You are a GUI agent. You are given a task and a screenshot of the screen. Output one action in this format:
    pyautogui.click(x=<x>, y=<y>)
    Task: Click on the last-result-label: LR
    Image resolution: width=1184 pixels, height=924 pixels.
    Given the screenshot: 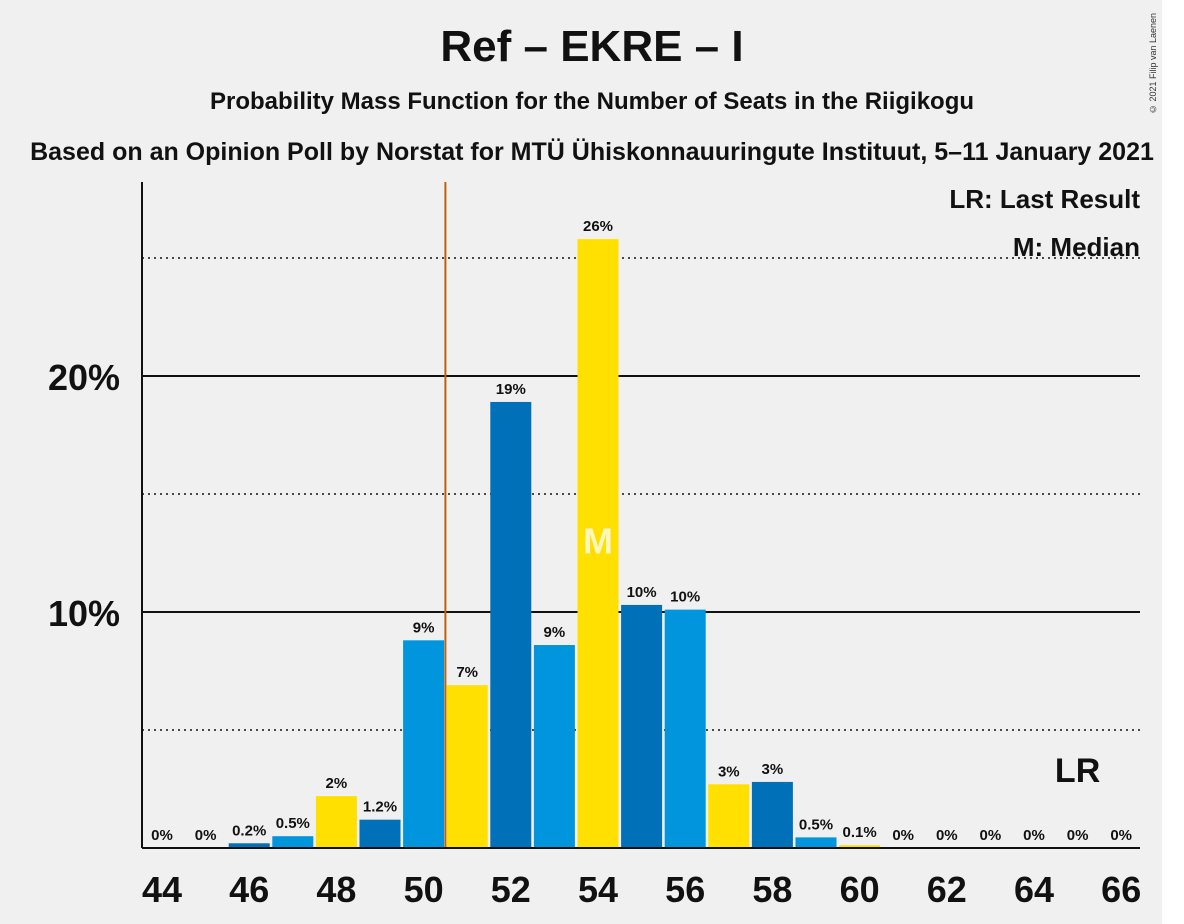 What is the action you would take?
    pyautogui.click(x=1077, y=771)
    